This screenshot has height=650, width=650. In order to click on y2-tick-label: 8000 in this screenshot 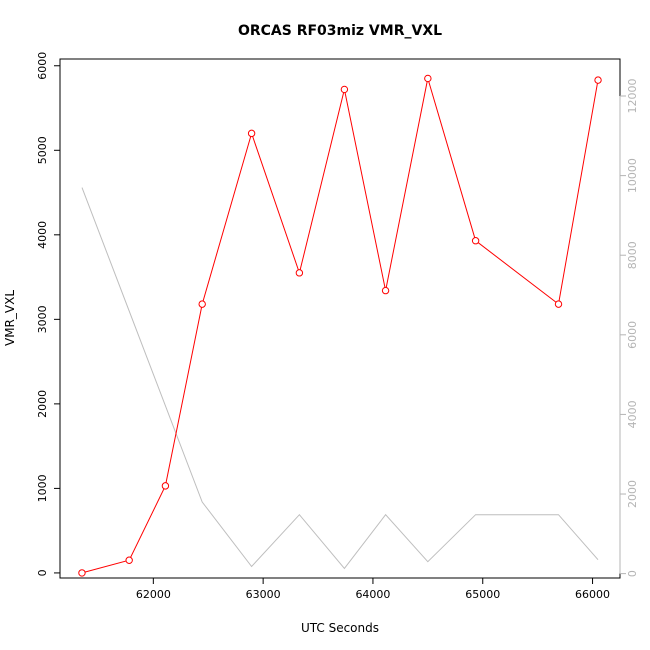, I will do `click(632, 255)`.